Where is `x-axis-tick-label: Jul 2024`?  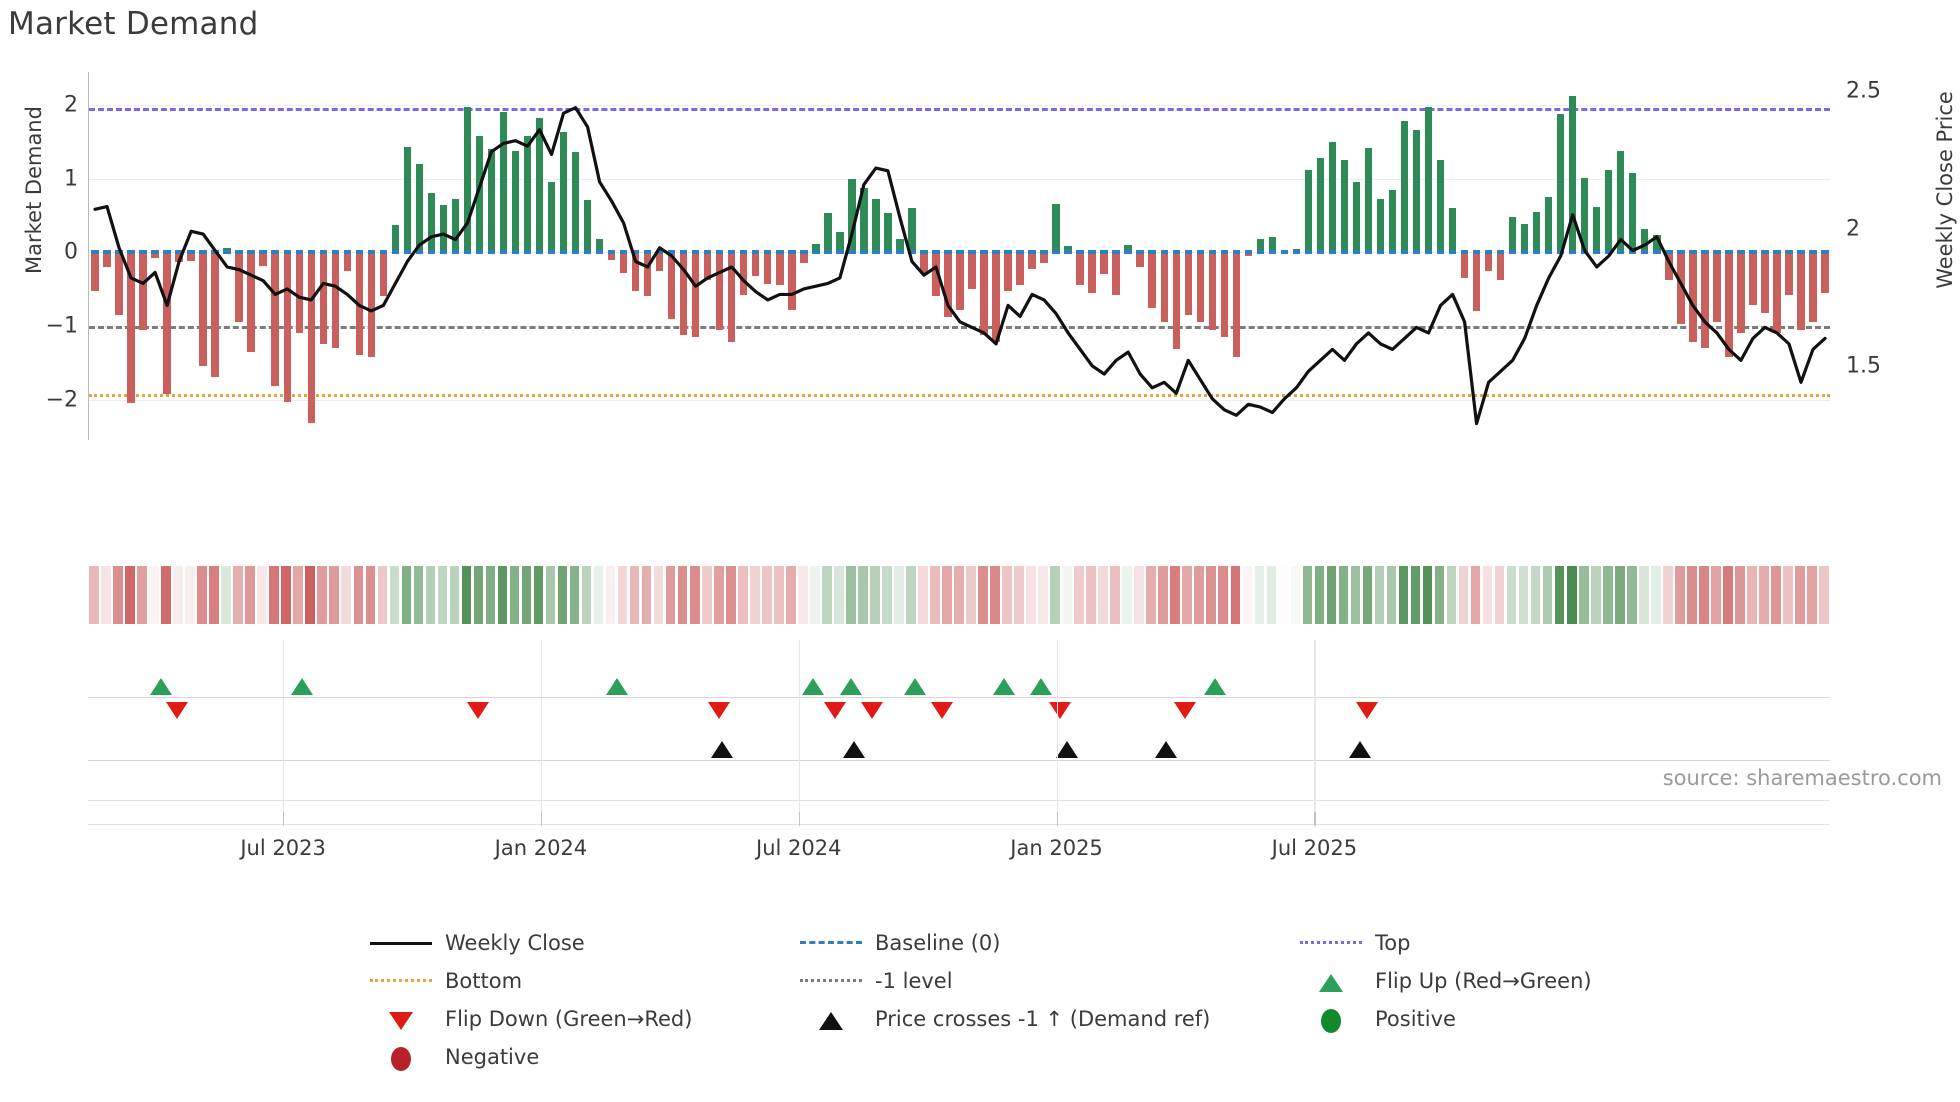
x-axis-tick-label: Jul 2024 is located at coordinates (799, 848).